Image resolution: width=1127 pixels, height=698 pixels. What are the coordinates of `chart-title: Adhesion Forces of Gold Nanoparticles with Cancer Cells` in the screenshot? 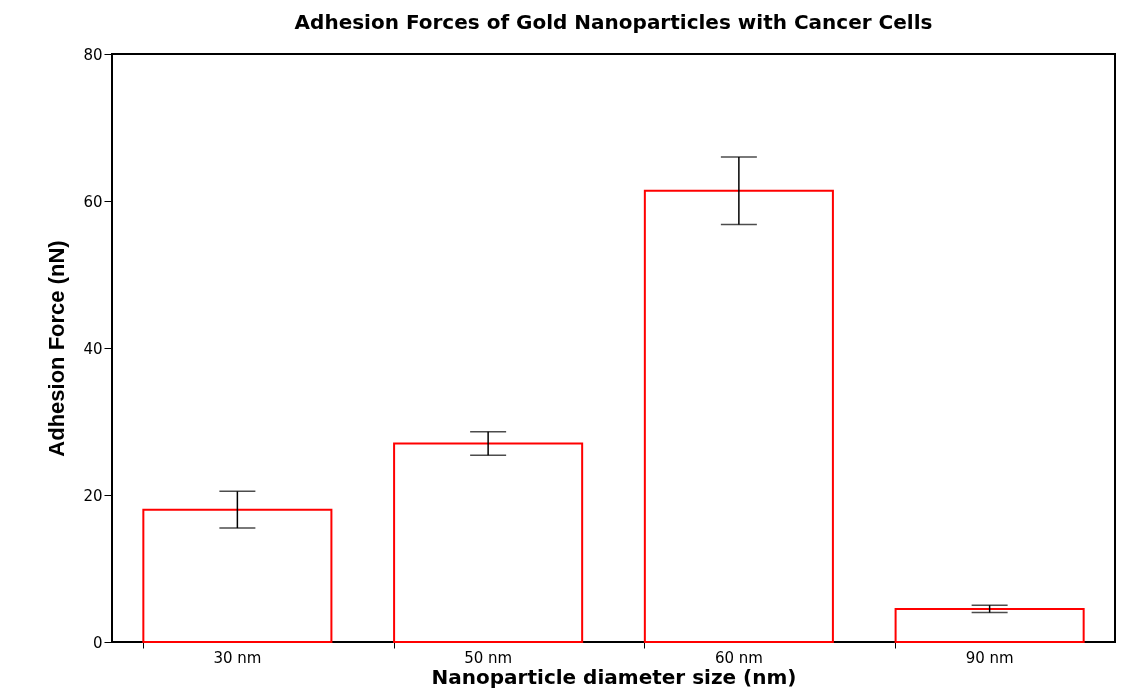 It's located at (613, 22).